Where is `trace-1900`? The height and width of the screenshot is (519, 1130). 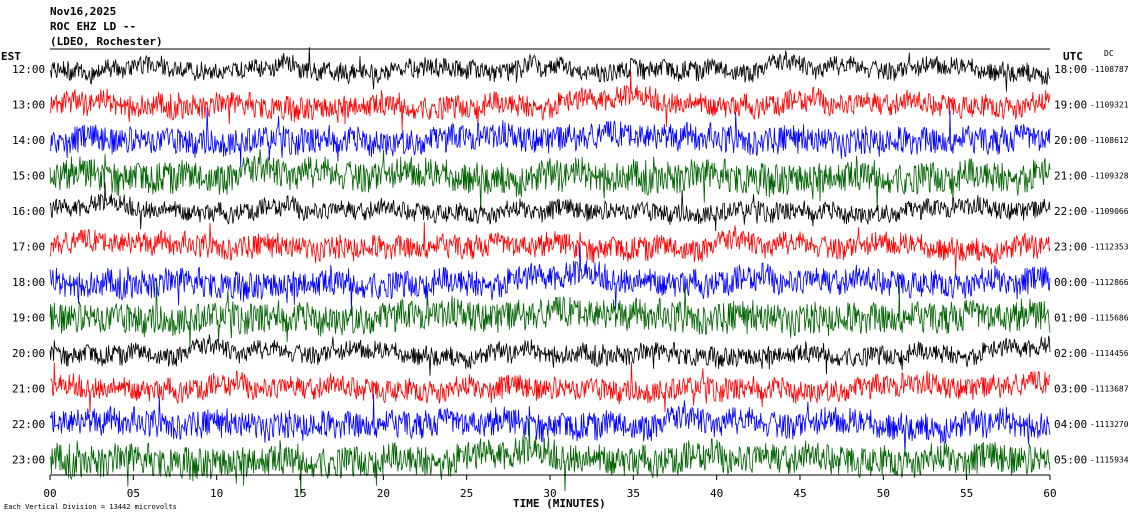 trace-1900 is located at coordinates (550, 314).